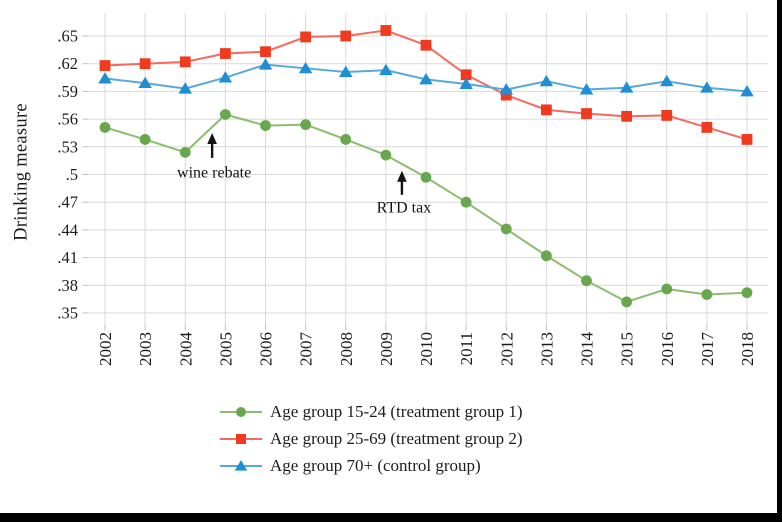 Image resolution: width=782 pixels, height=522 pixels. What do you see at coordinates (707, 349) in the screenshot?
I see `x-tick-label: 2017` at bounding box center [707, 349].